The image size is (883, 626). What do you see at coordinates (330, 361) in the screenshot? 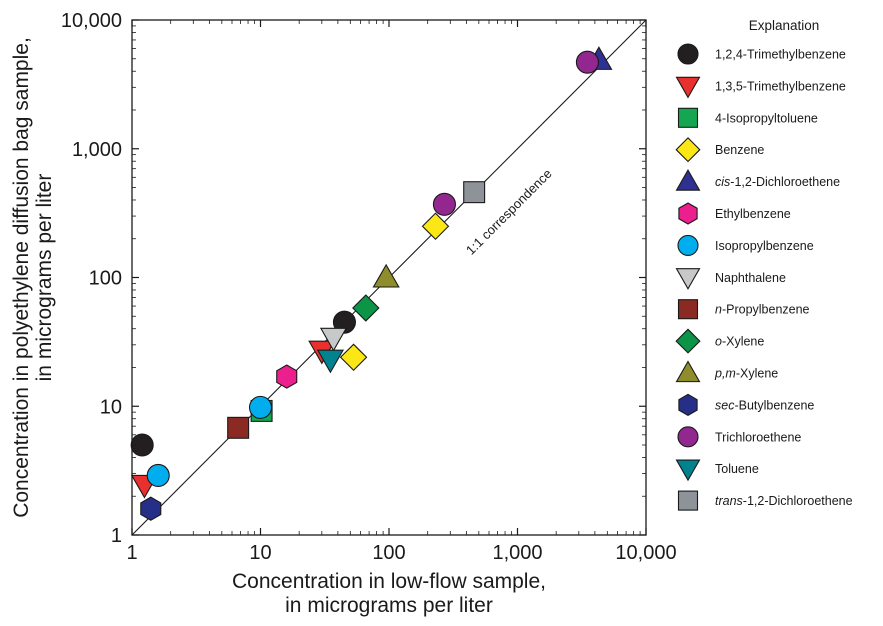
I see `data-point-toluene` at bounding box center [330, 361].